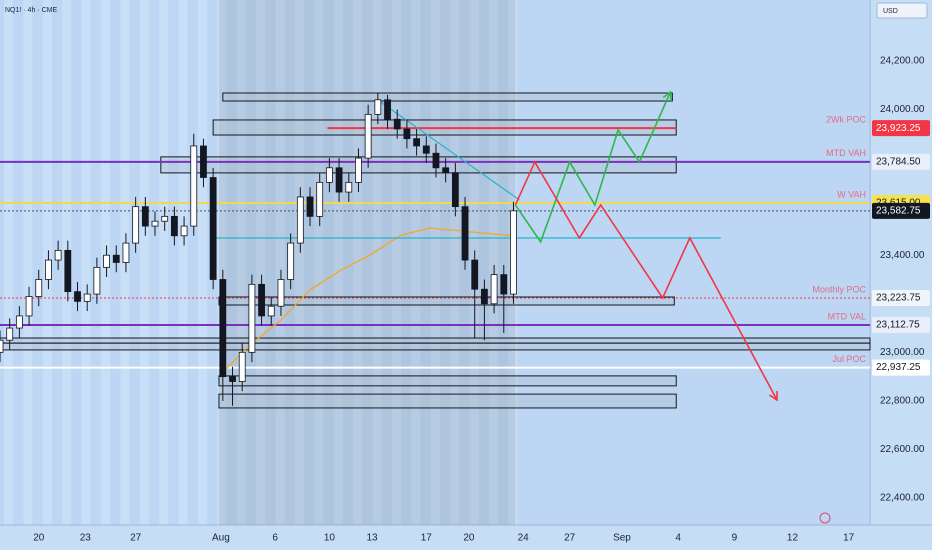 Image resolution: width=932 pixels, height=550 pixels. What do you see at coordinates (902, 498) in the screenshot?
I see `y-tick-label: 22,400.00` at bounding box center [902, 498].